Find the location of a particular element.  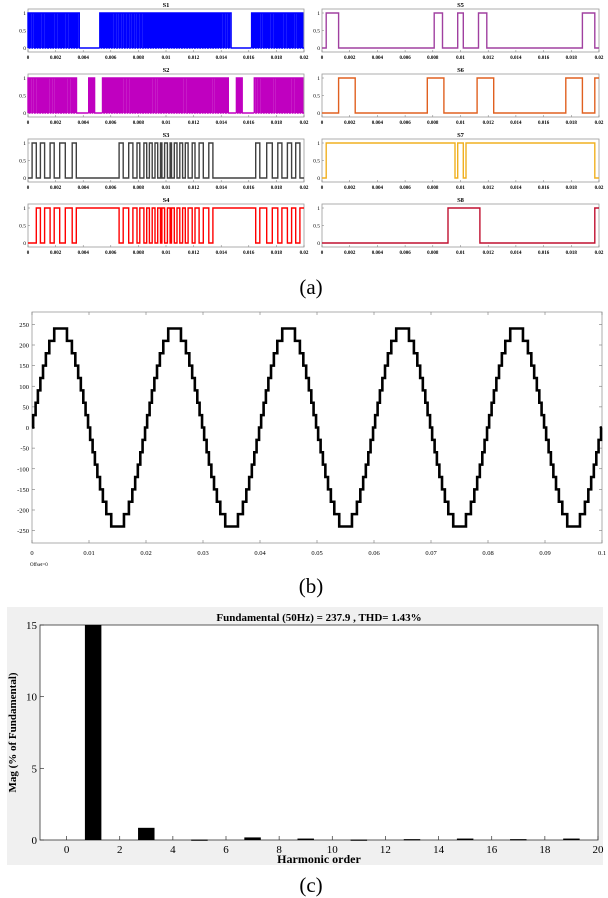

y-tick-label: 250 is located at coordinates (24, 325).